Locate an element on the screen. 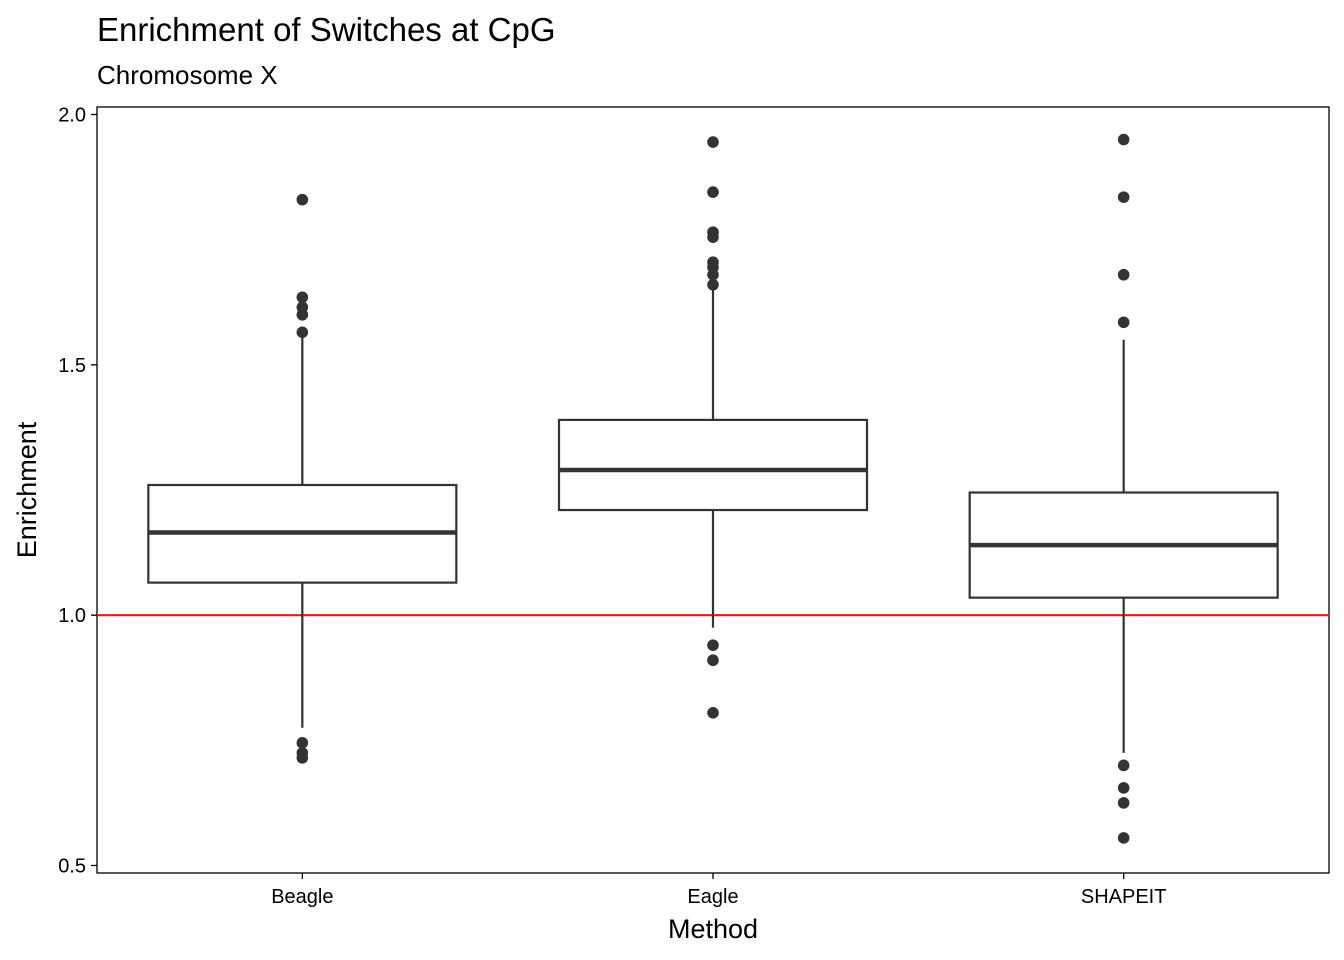  x-axis: Beagle Eagle SHAPEIT is located at coordinates (718, 890).